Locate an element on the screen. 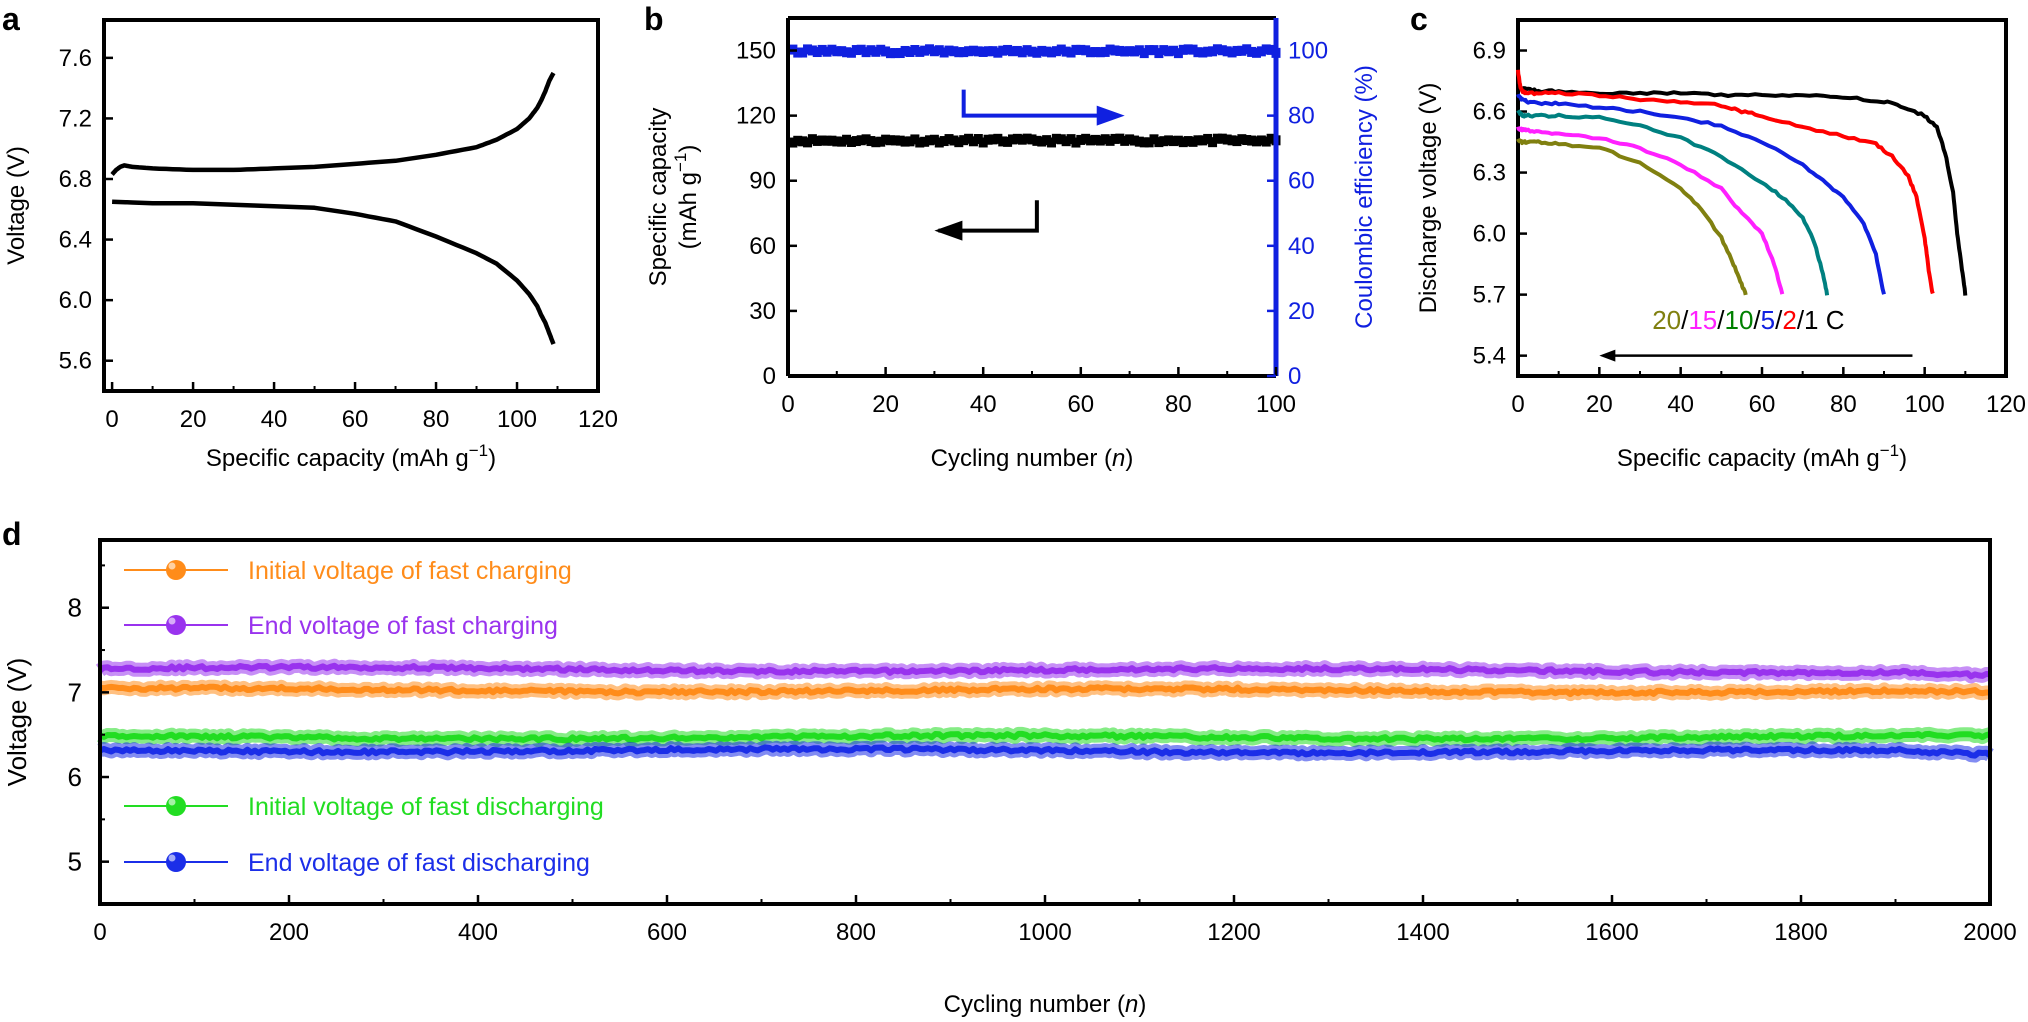 Image resolution: width=2028 pixels, height=1022 pixels. panel-c-line-20C is located at coordinates (1632, 217).